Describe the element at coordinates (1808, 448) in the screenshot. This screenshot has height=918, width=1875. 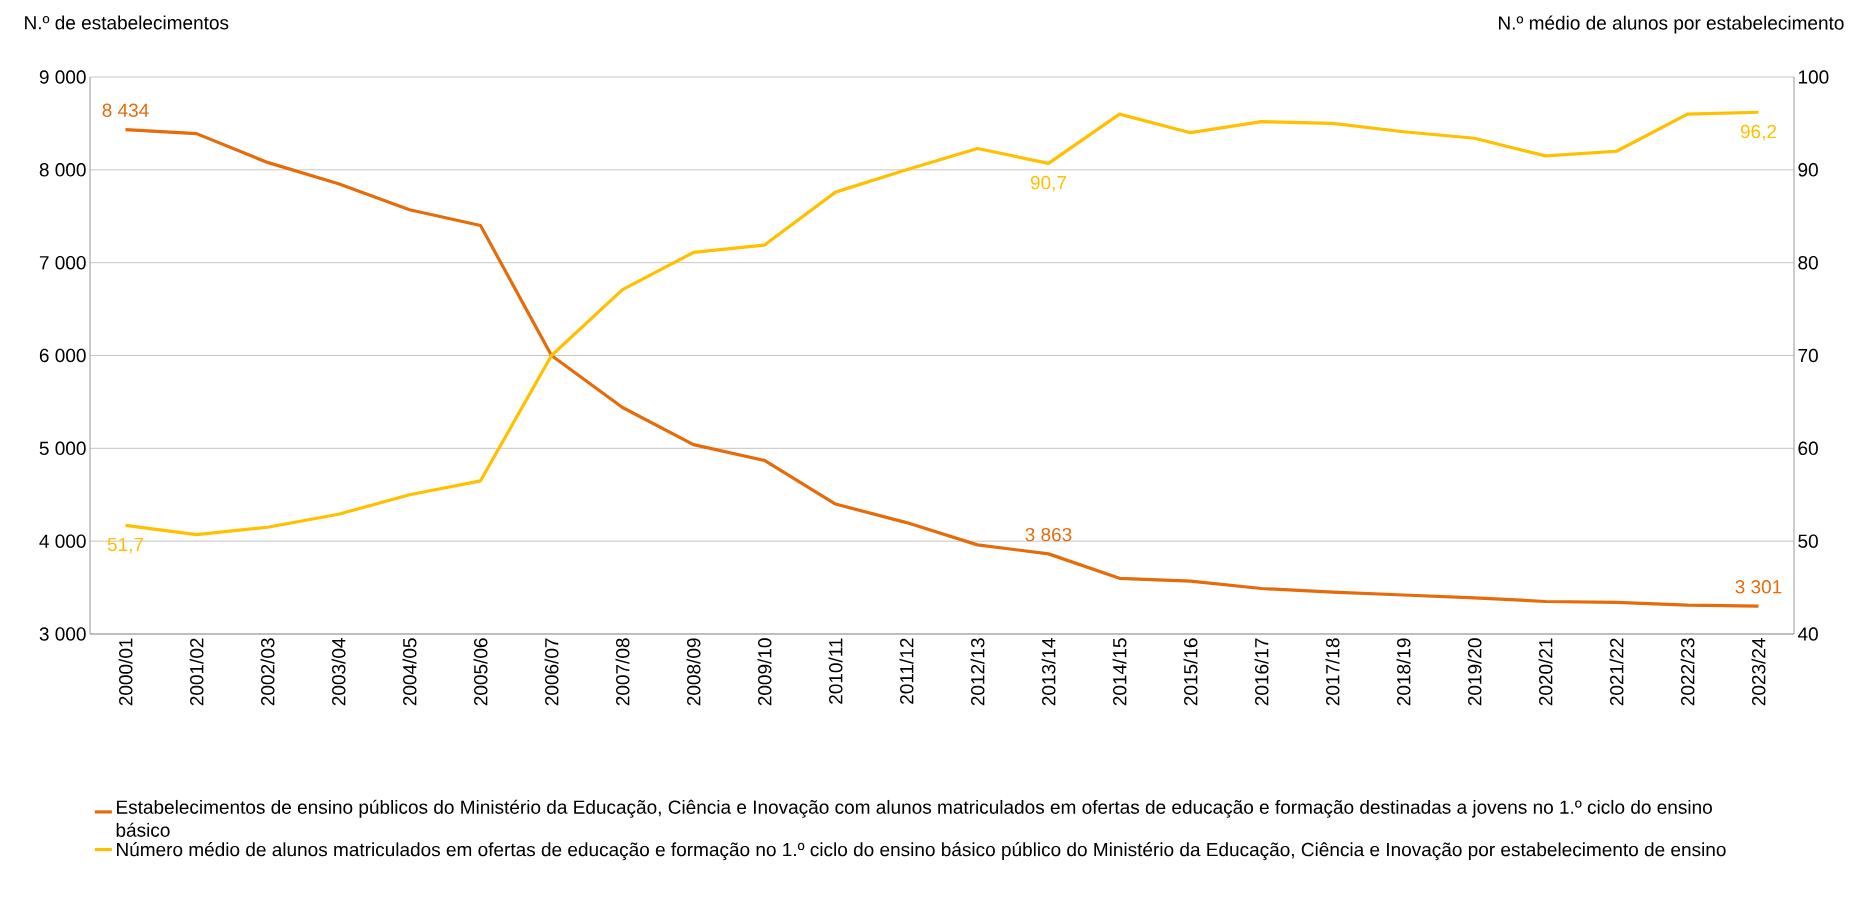
I see `y2-tick-label: 60` at that location.